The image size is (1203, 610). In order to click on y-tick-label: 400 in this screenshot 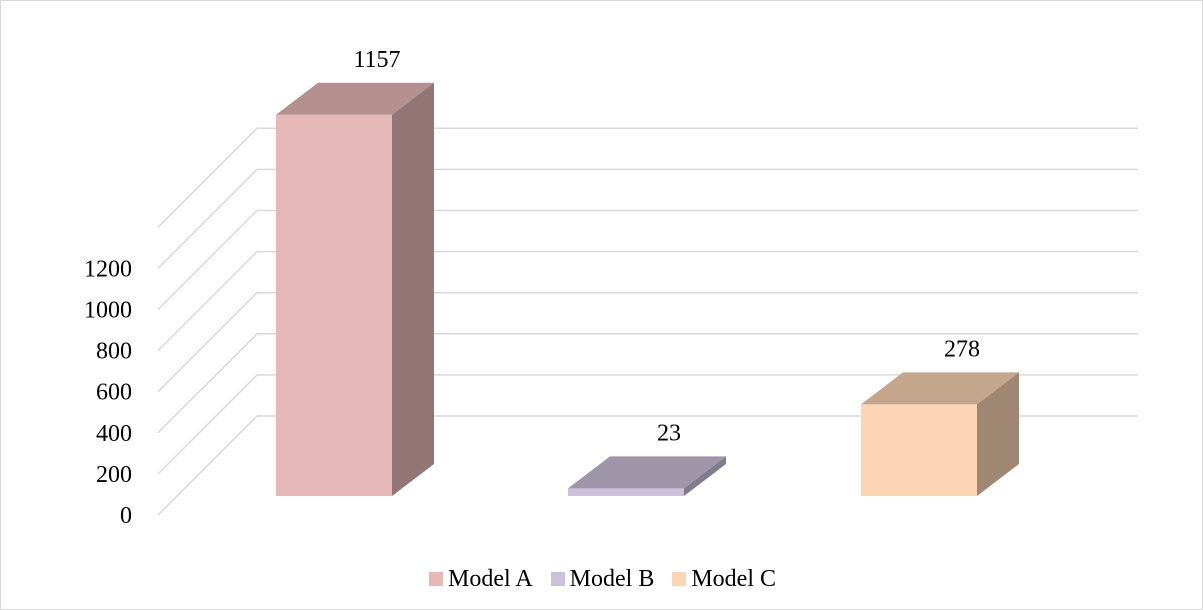, I will do `click(114, 434)`.